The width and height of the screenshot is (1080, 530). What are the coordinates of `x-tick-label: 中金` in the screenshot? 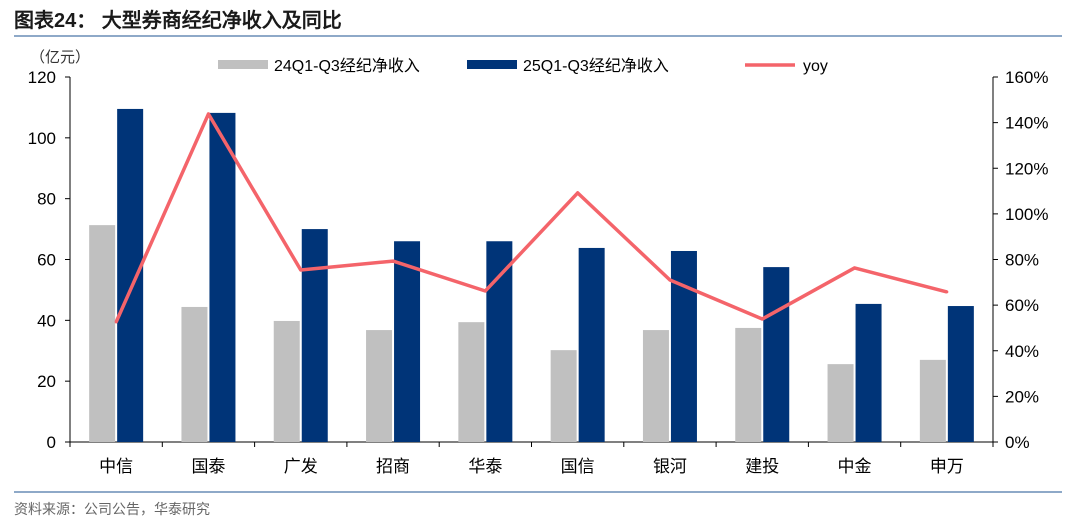 It's located at (855, 466).